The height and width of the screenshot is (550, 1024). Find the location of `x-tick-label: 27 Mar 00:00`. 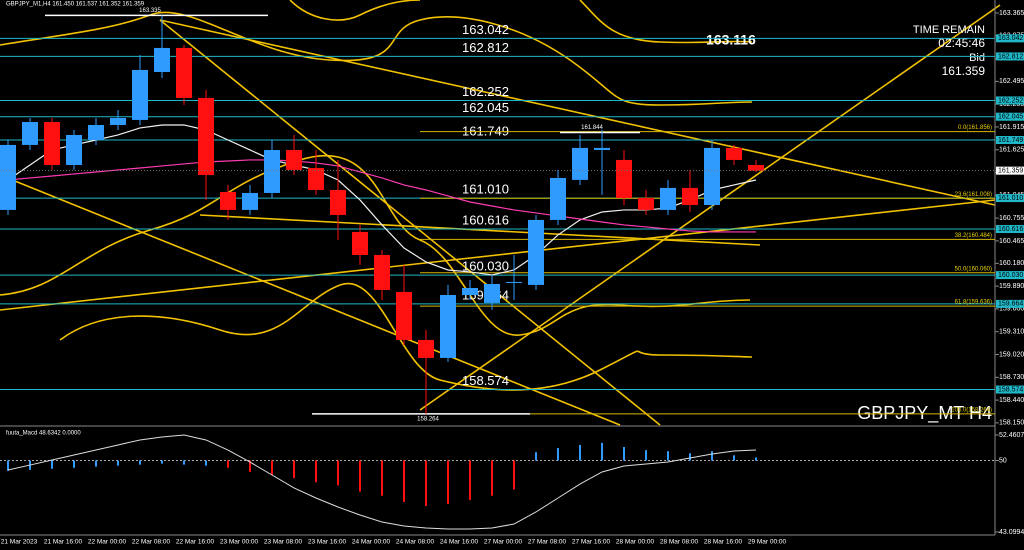

x-tick-label: 27 Mar 00:00 is located at coordinates (503, 542).